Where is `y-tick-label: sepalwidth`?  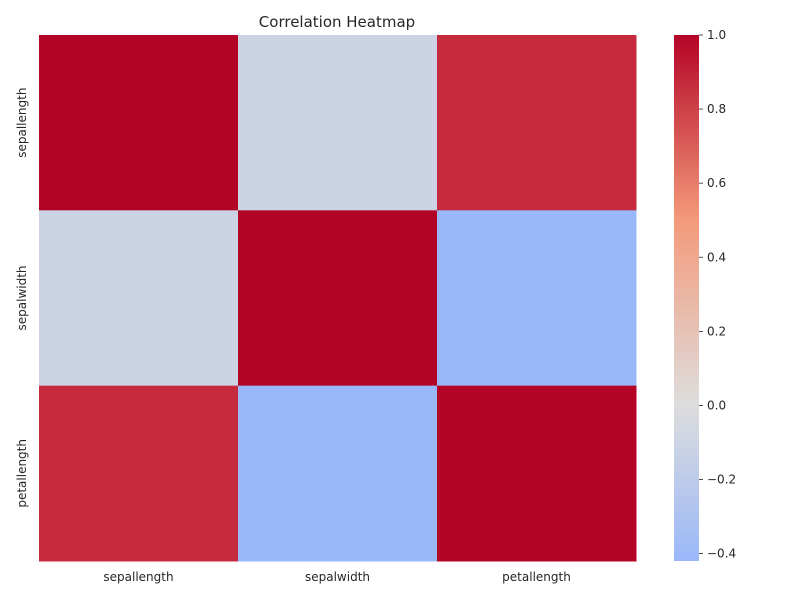 y-tick-label: sepalwidth is located at coordinates (22, 297).